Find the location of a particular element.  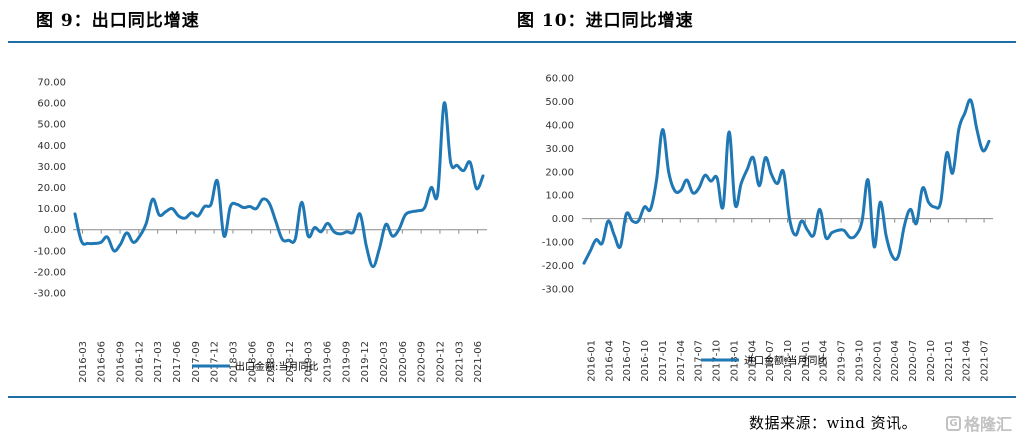

export-x-tick-label: 2016-06 is located at coordinates (102, 362).